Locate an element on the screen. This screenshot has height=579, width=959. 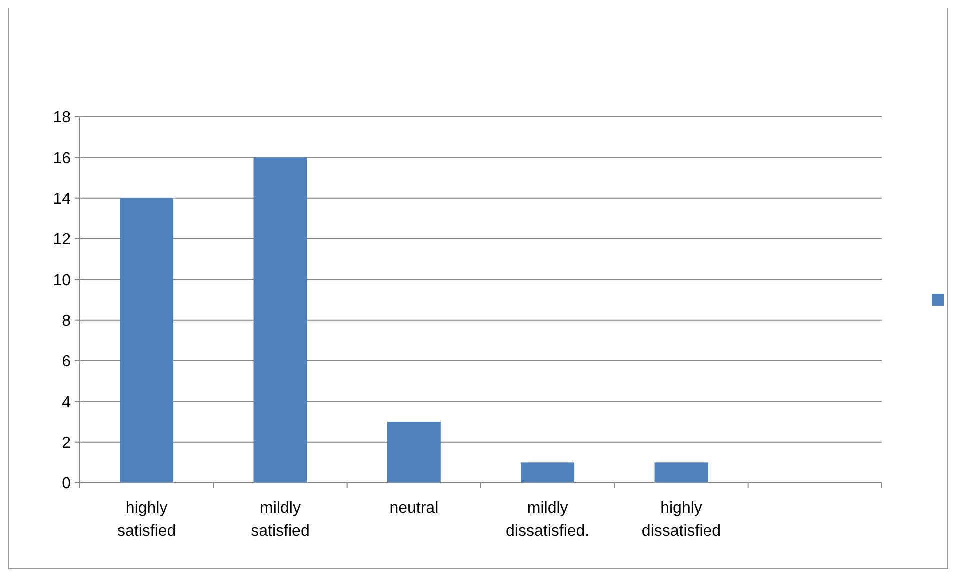
y-tick-label: 16 is located at coordinates (62, 159).